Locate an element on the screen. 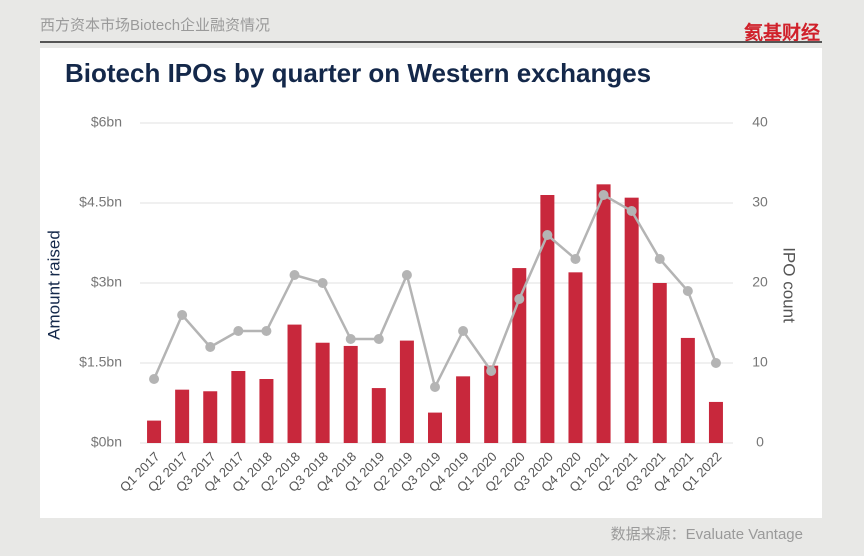 The width and height of the screenshot is (864, 556). header-title: 西方资本市场Biotech企业融资情况 is located at coordinates (155, 25).